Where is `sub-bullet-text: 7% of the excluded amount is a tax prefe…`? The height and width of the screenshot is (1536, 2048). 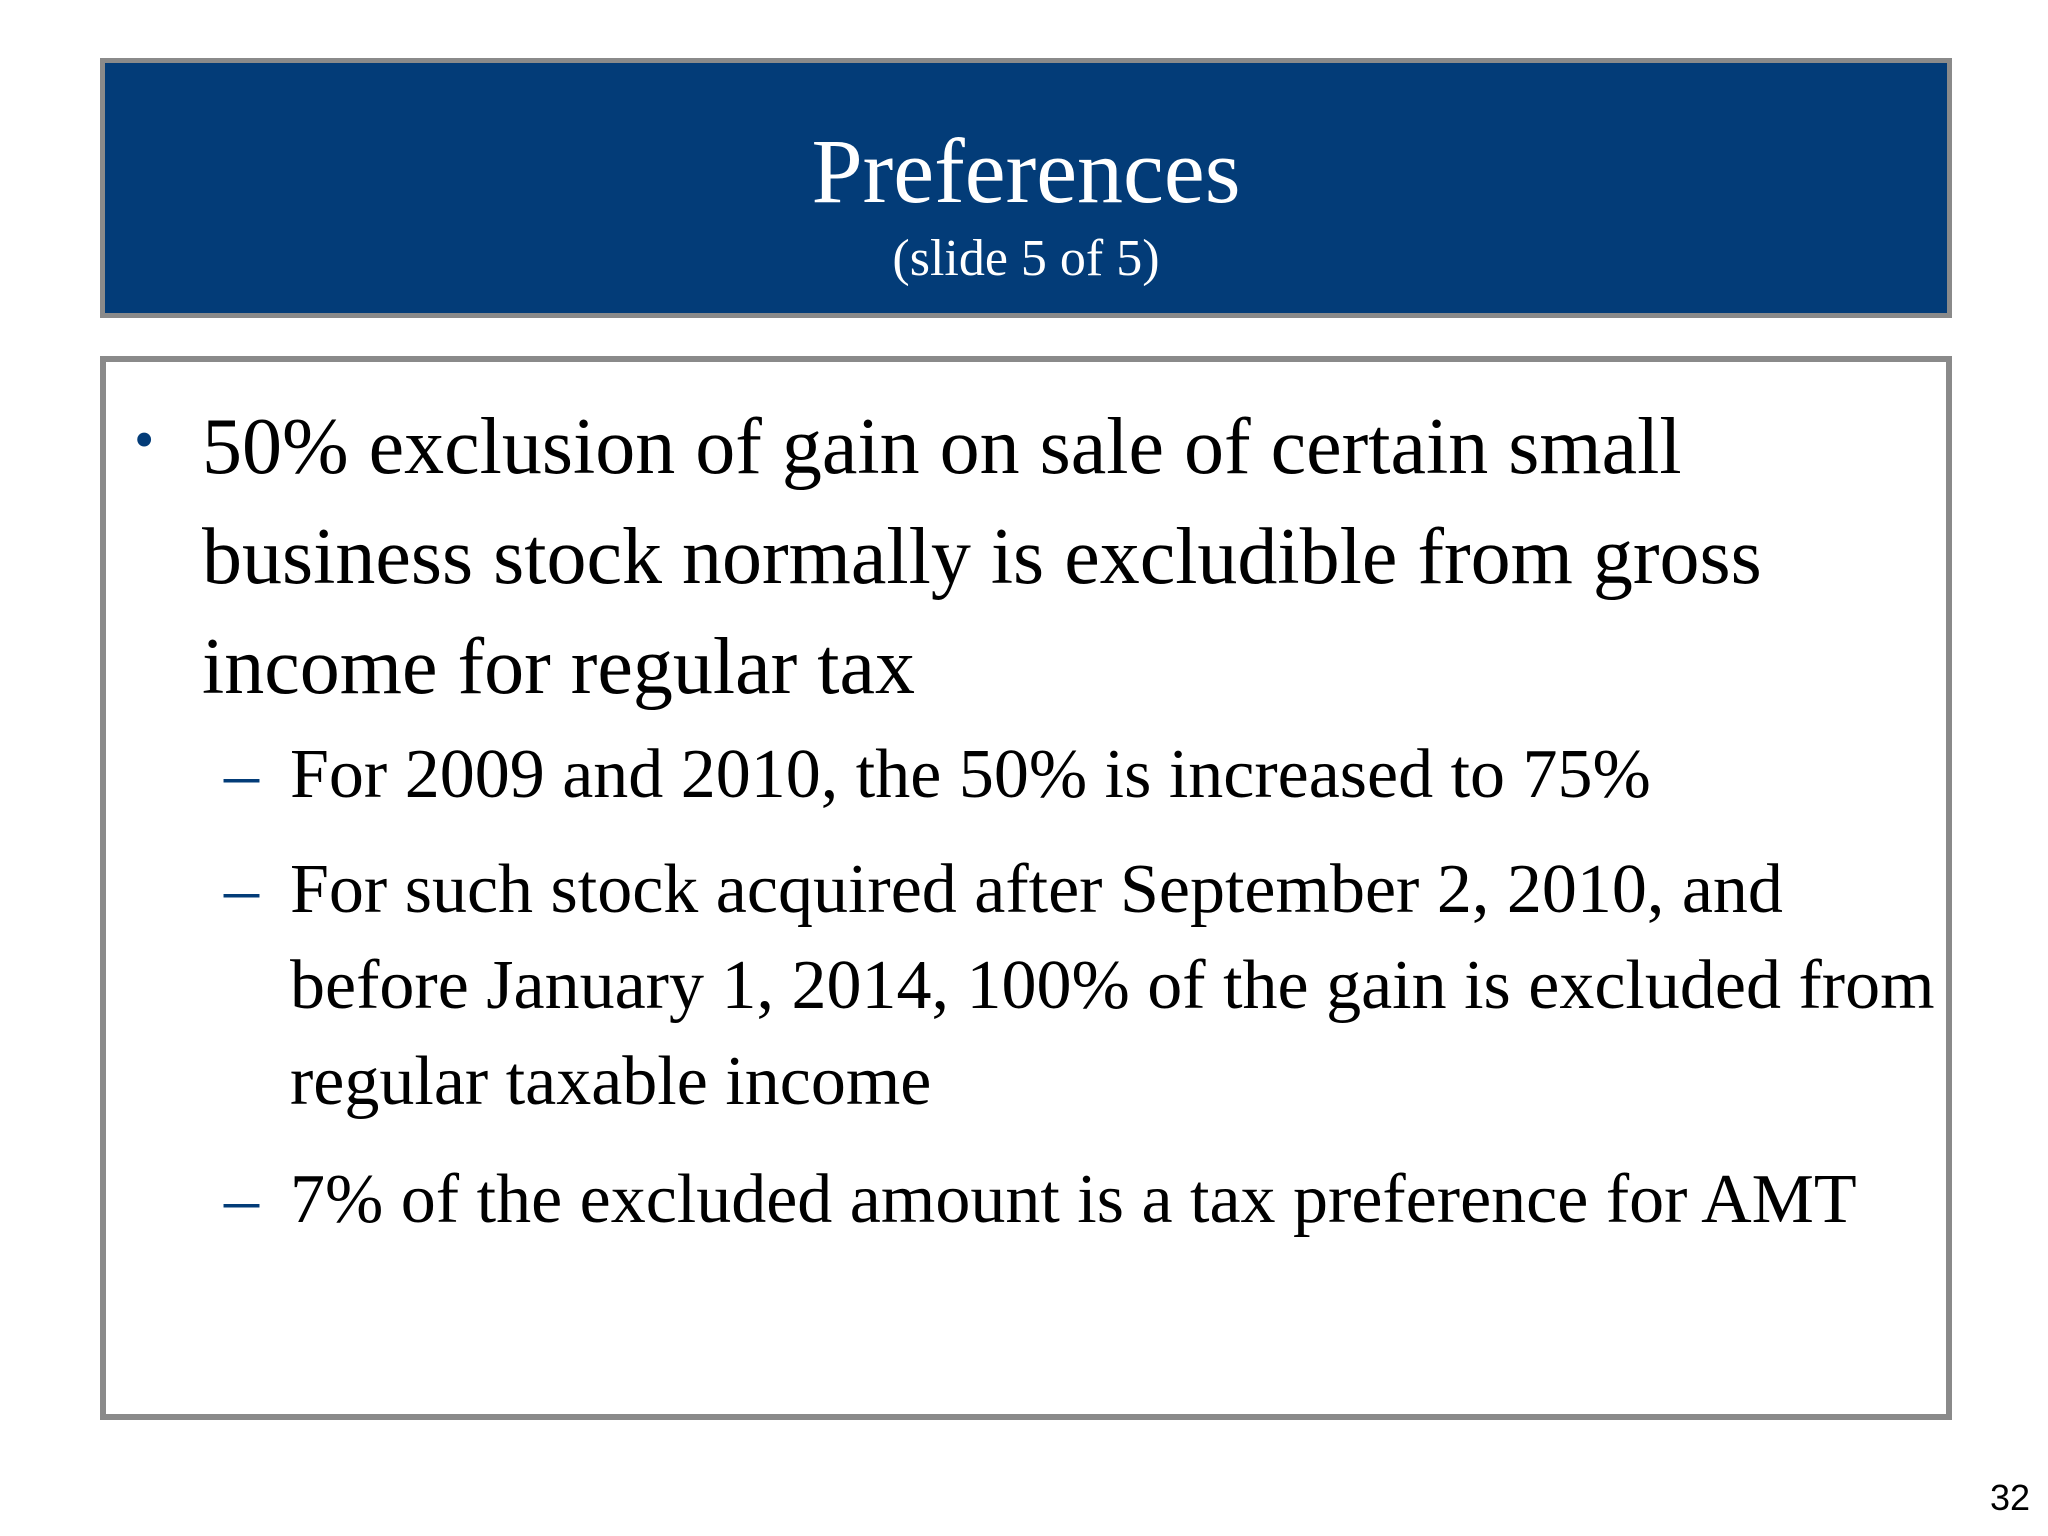
sub-bullet-text: 7% of the excluded amount is a tax prefe… is located at coordinates (1073, 1199).